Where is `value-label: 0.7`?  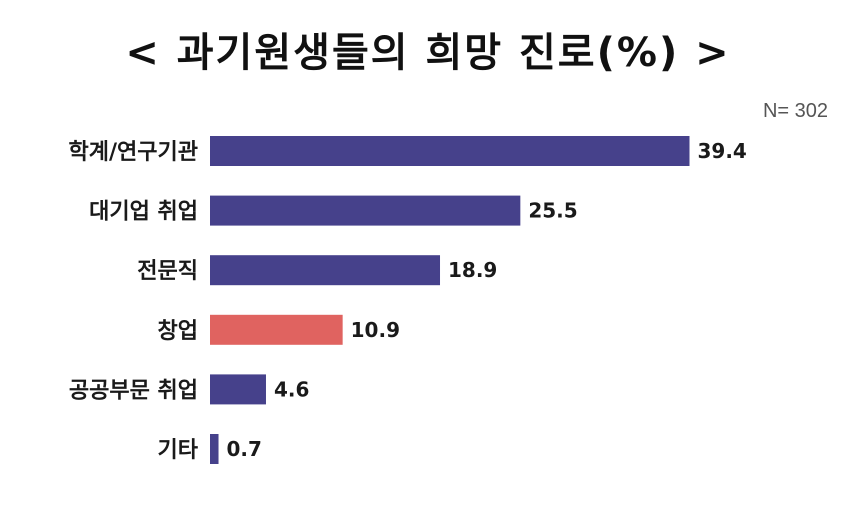 value-label: 0.7 is located at coordinates (244, 449).